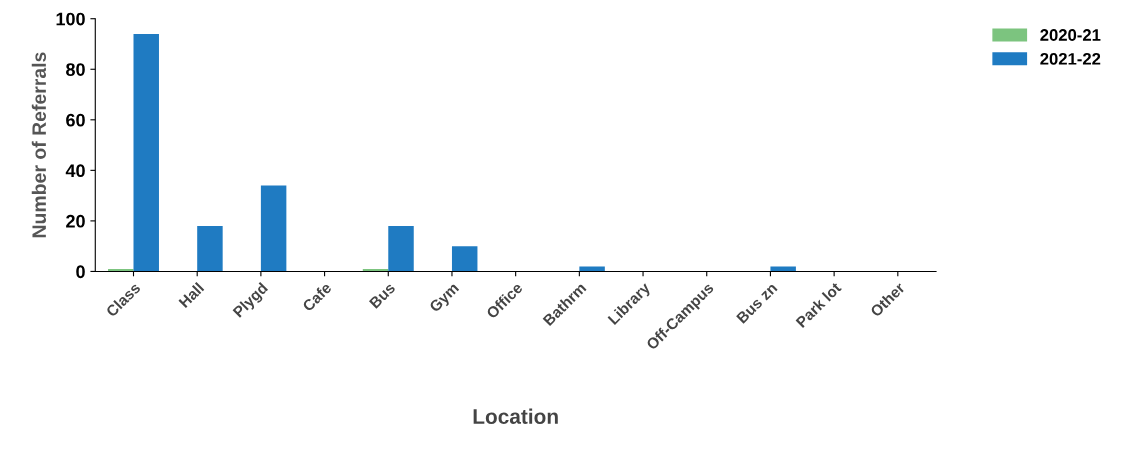  Describe the element at coordinates (757, 303) in the screenshot. I see `x-tick-label: Bus zn` at that location.